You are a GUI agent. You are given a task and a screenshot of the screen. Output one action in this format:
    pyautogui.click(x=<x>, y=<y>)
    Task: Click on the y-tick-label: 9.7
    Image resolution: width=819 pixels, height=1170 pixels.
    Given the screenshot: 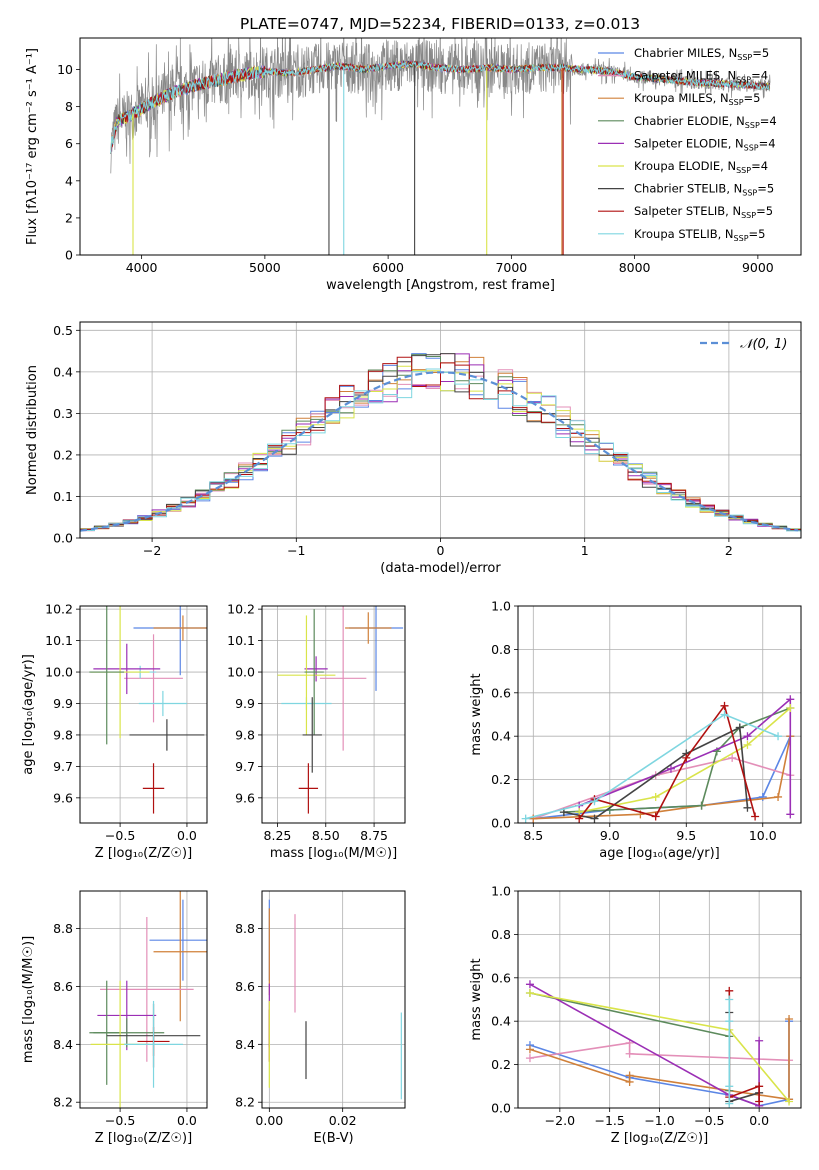 What is the action you would take?
    pyautogui.click(x=245, y=766)
    